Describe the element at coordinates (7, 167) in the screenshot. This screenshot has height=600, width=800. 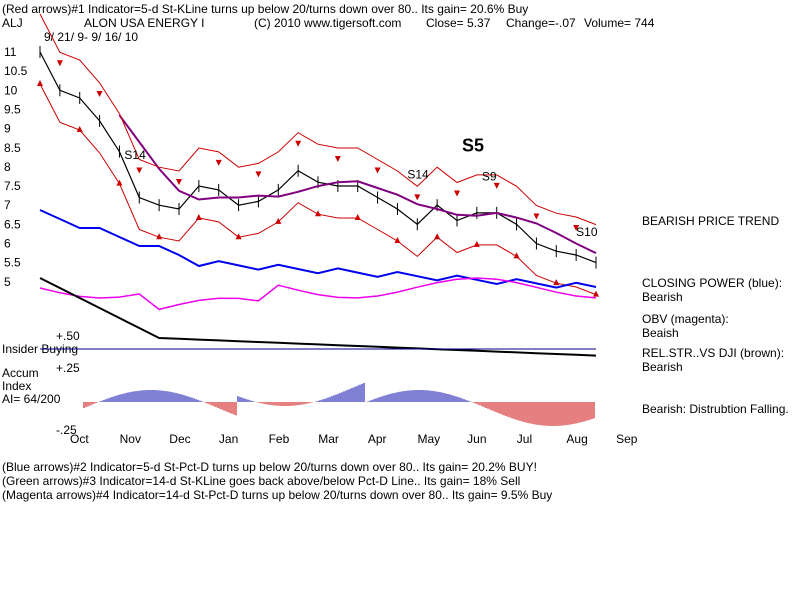
I see `price-tick-label: 8` at that location.